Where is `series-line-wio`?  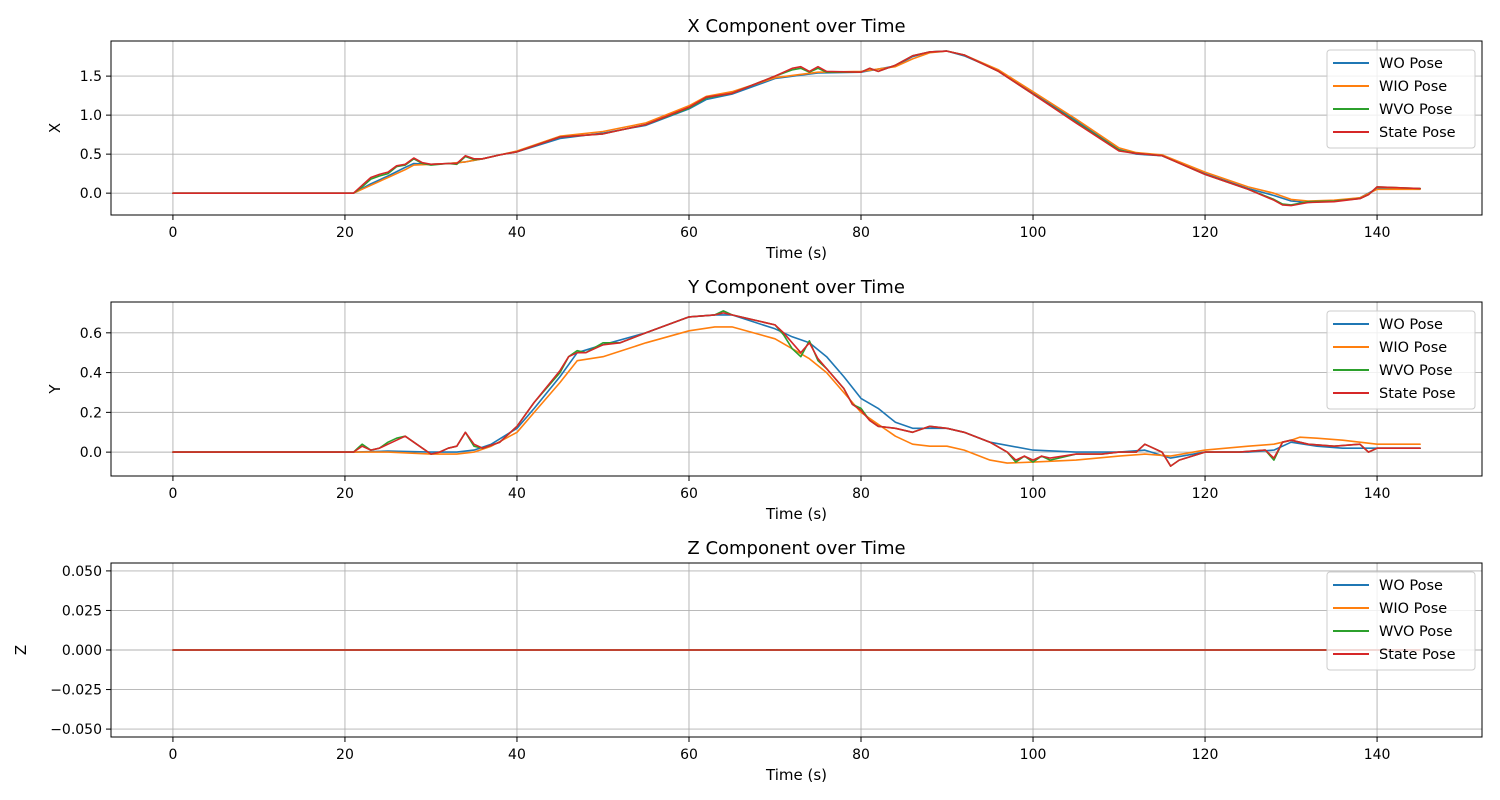
series-line-wio is located at coordinates (796, 395).